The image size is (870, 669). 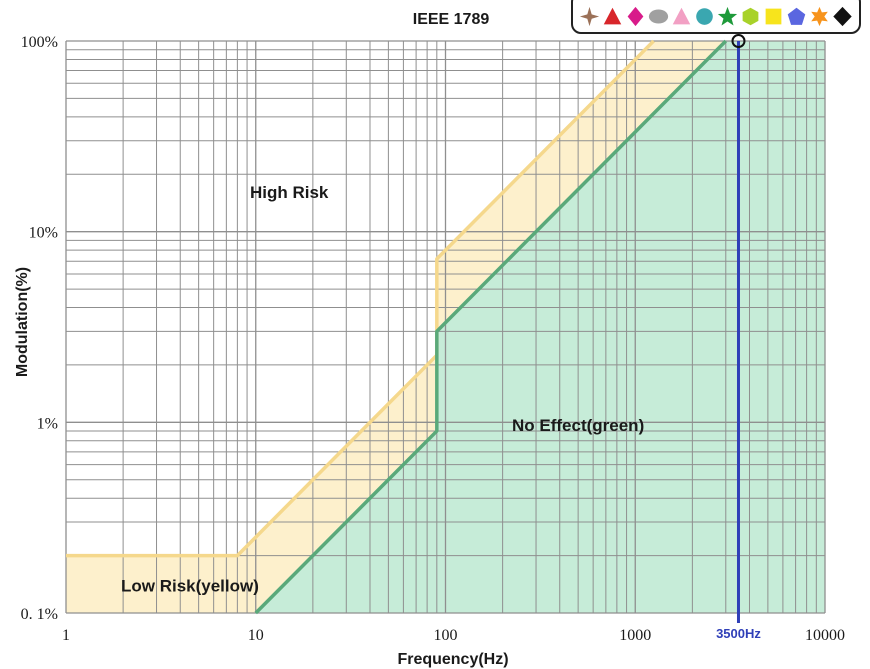 What do you see at coordinates (727, 16) in the screenshot?
I see `green-star-icon` at bounding box center [727, 16].